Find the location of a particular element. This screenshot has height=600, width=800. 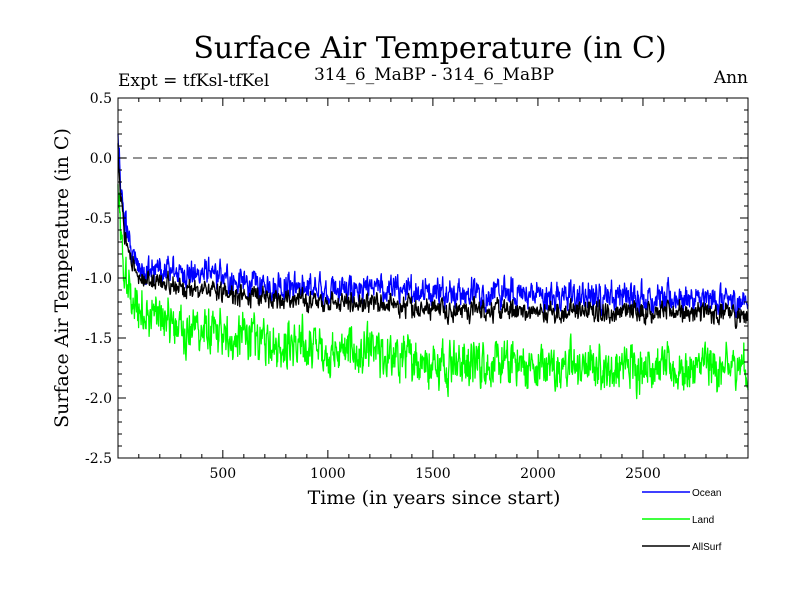

x-tick-label: 2500 is located at coordinates (643, 474).